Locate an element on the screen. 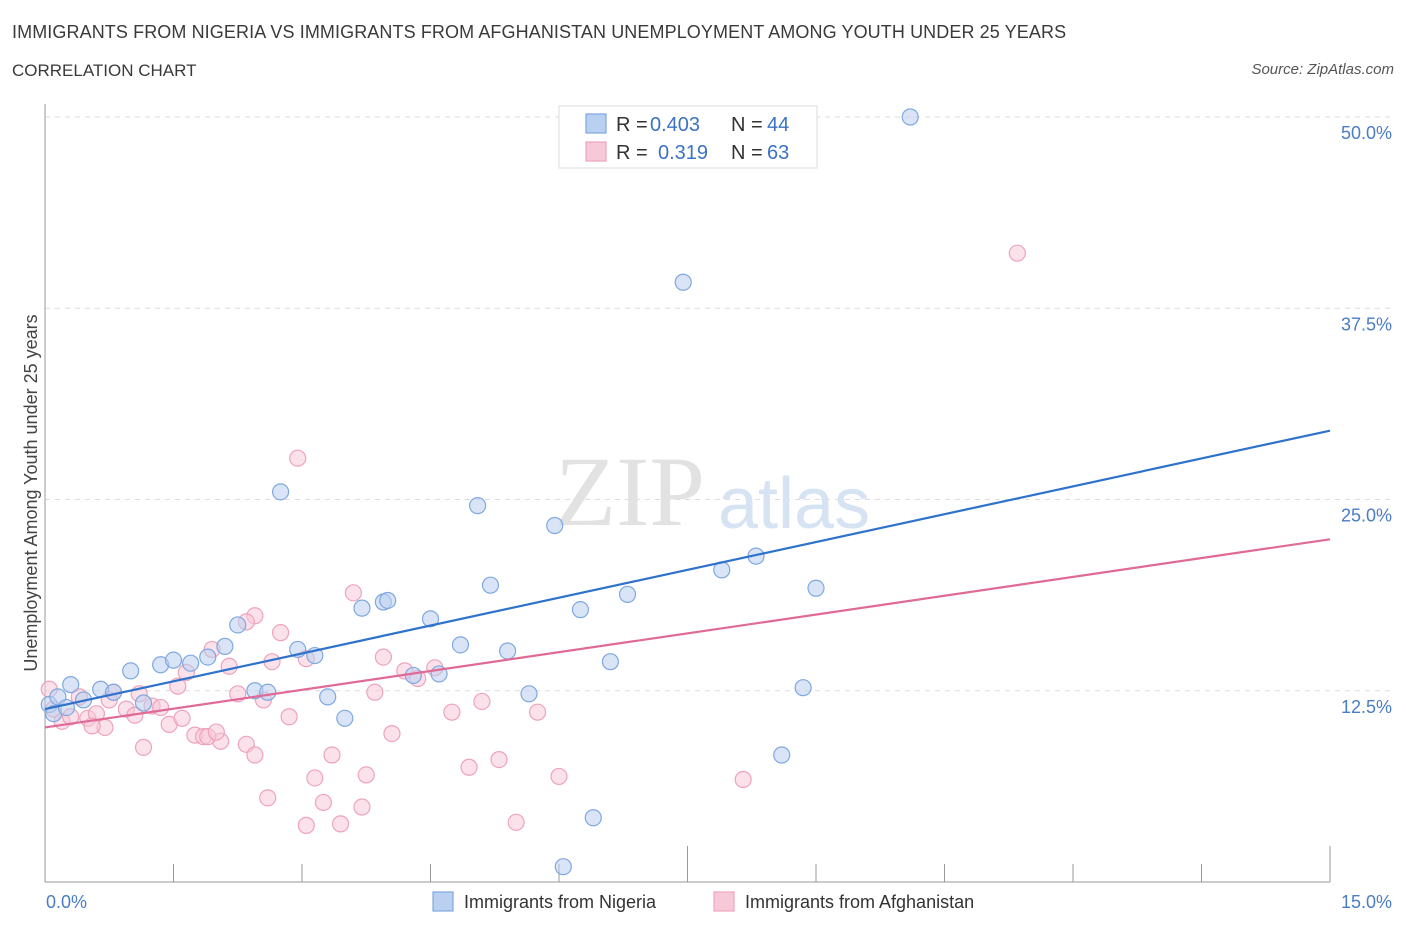 The height and width of the screenshot is (930, 1406). x-tick-label-min: 0.0% is located at coordinates (66, 902).